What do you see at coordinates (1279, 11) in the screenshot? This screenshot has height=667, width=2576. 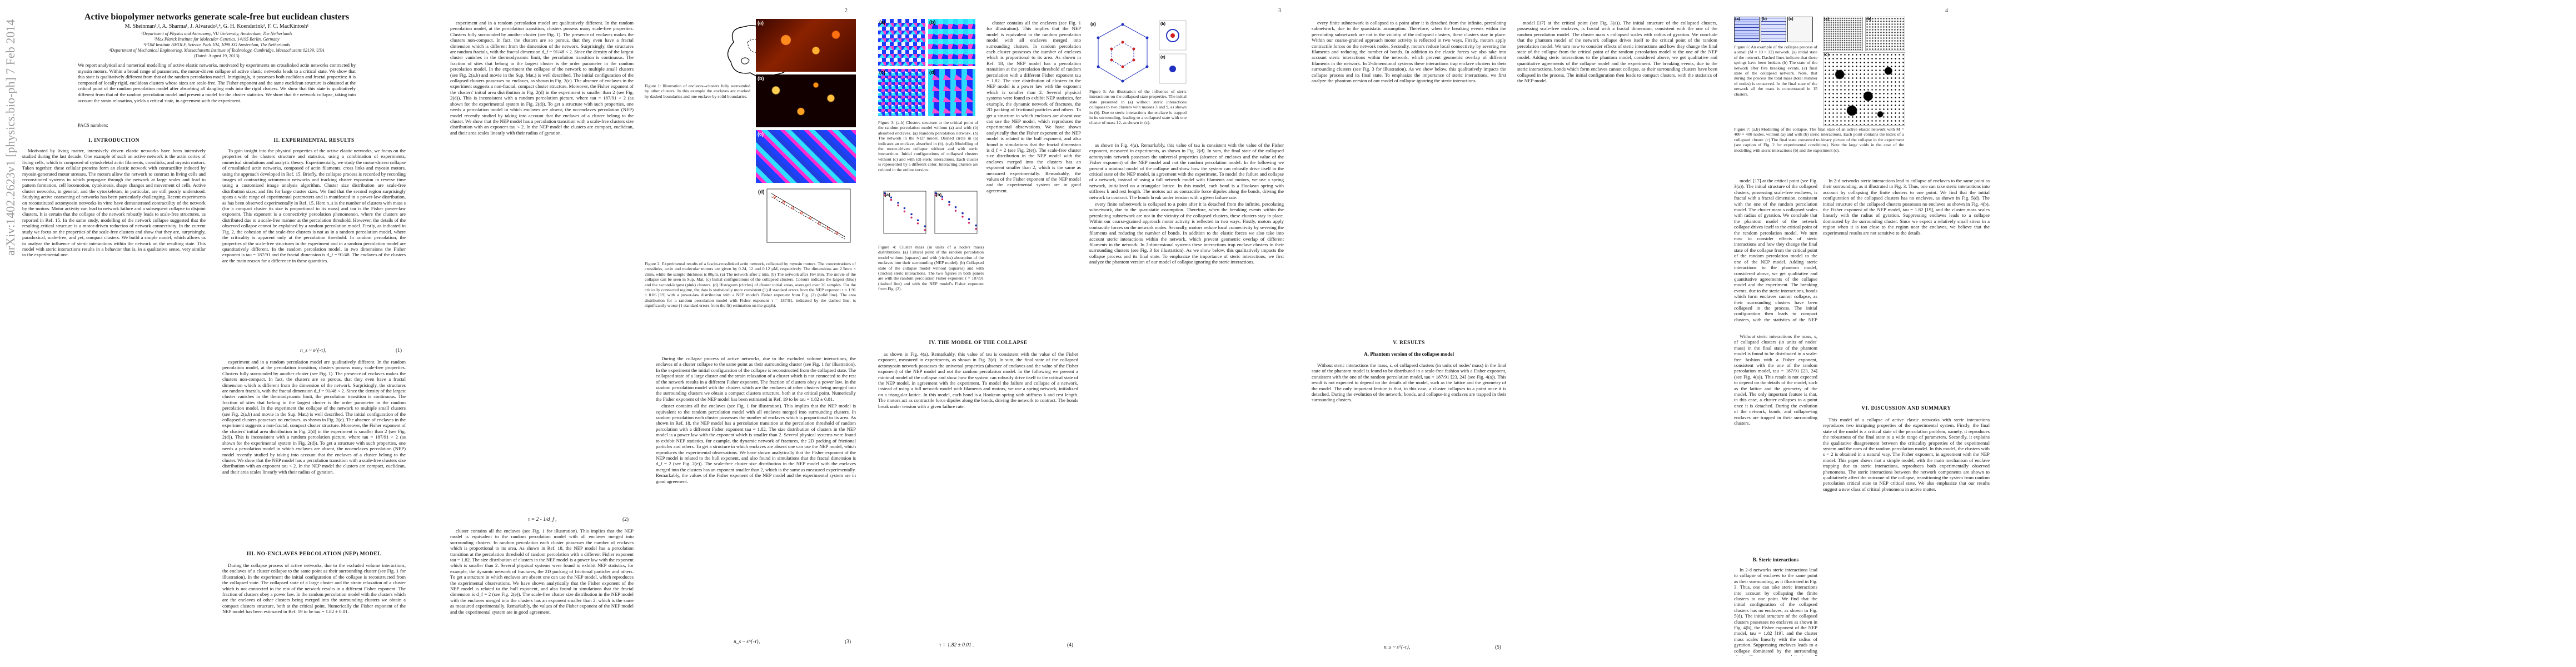 I see `page-number: 3` at bounding box center [1279, 11].